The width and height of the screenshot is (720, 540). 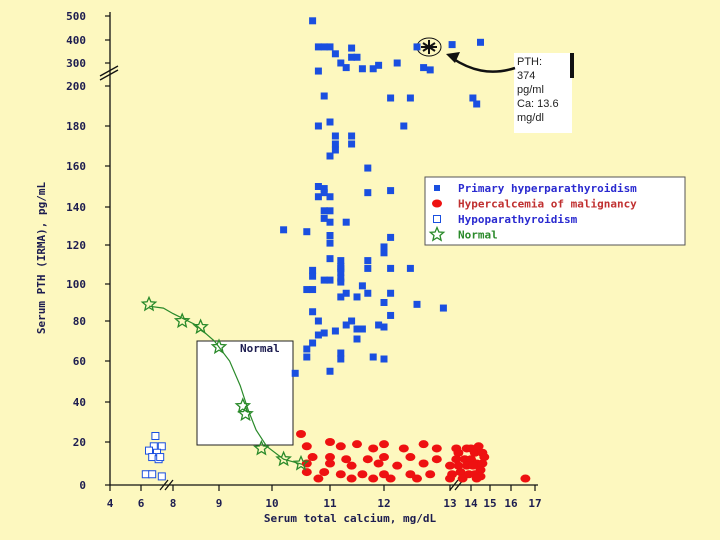 What do you see at coordinates (534, 503) in the screenshot?
I see `x-tick-label: 17` at bounding box center [534, 503].